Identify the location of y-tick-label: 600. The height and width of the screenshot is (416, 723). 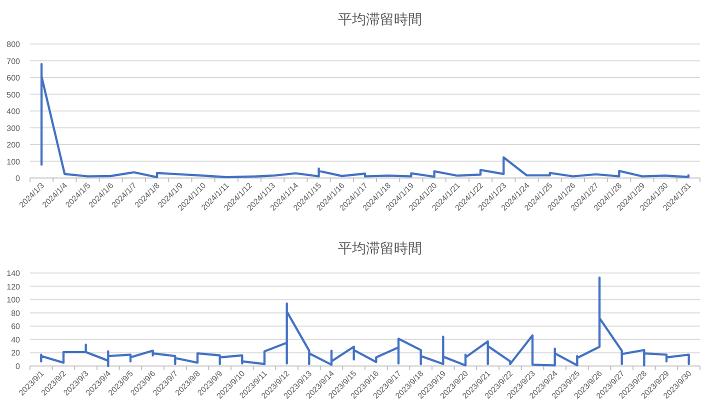
(13, 78).